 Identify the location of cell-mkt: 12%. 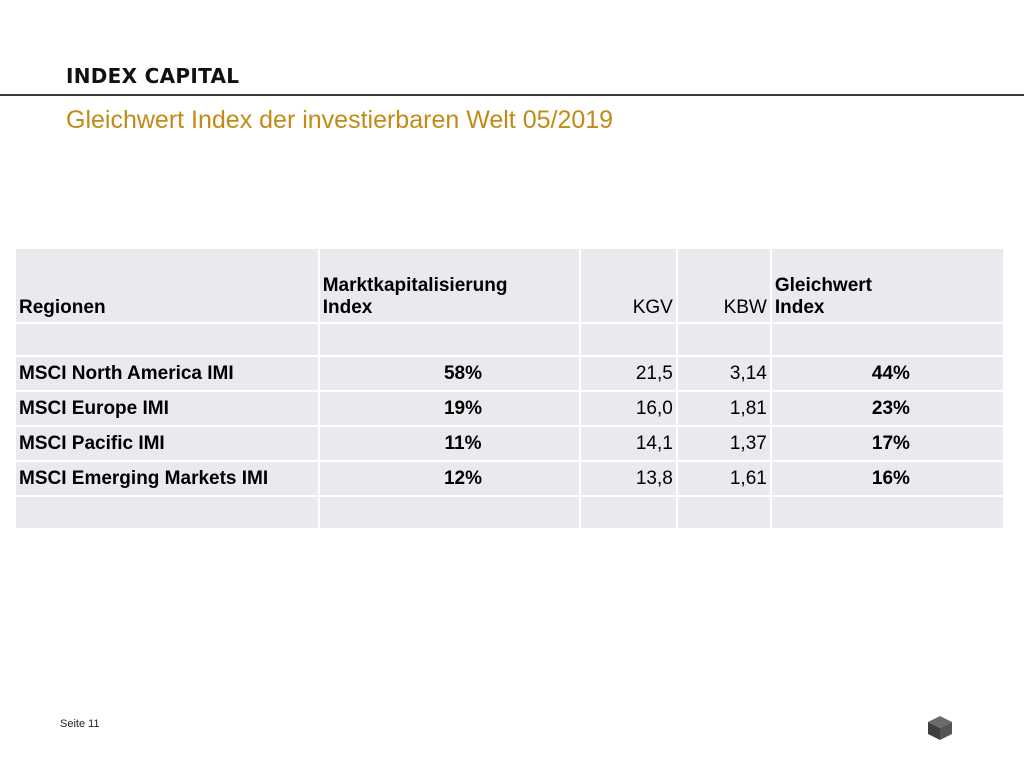
(449, 478).